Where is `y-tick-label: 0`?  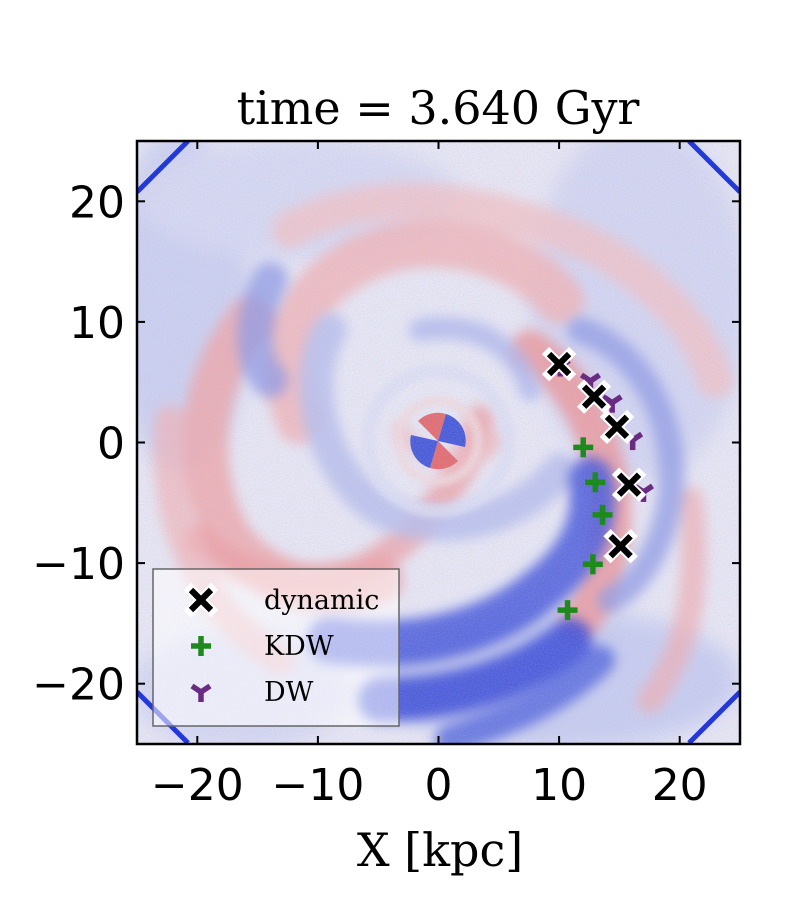 y-tick-label: 0 is located at coordinates (111, 444).